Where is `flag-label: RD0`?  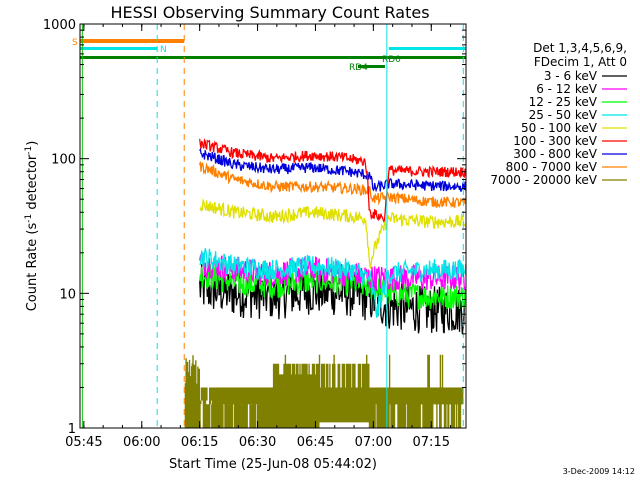
flag-label: RD0 is located at coordinates (391, 60).